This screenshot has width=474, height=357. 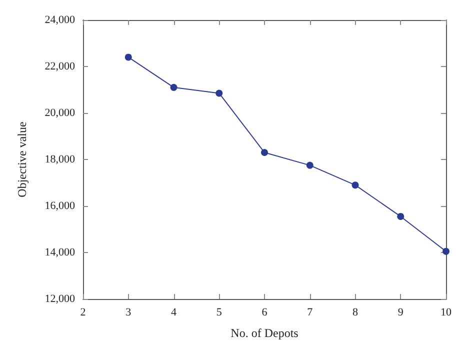 I want to click on y-tick-label: 18,000, so click(x=60, y=160).